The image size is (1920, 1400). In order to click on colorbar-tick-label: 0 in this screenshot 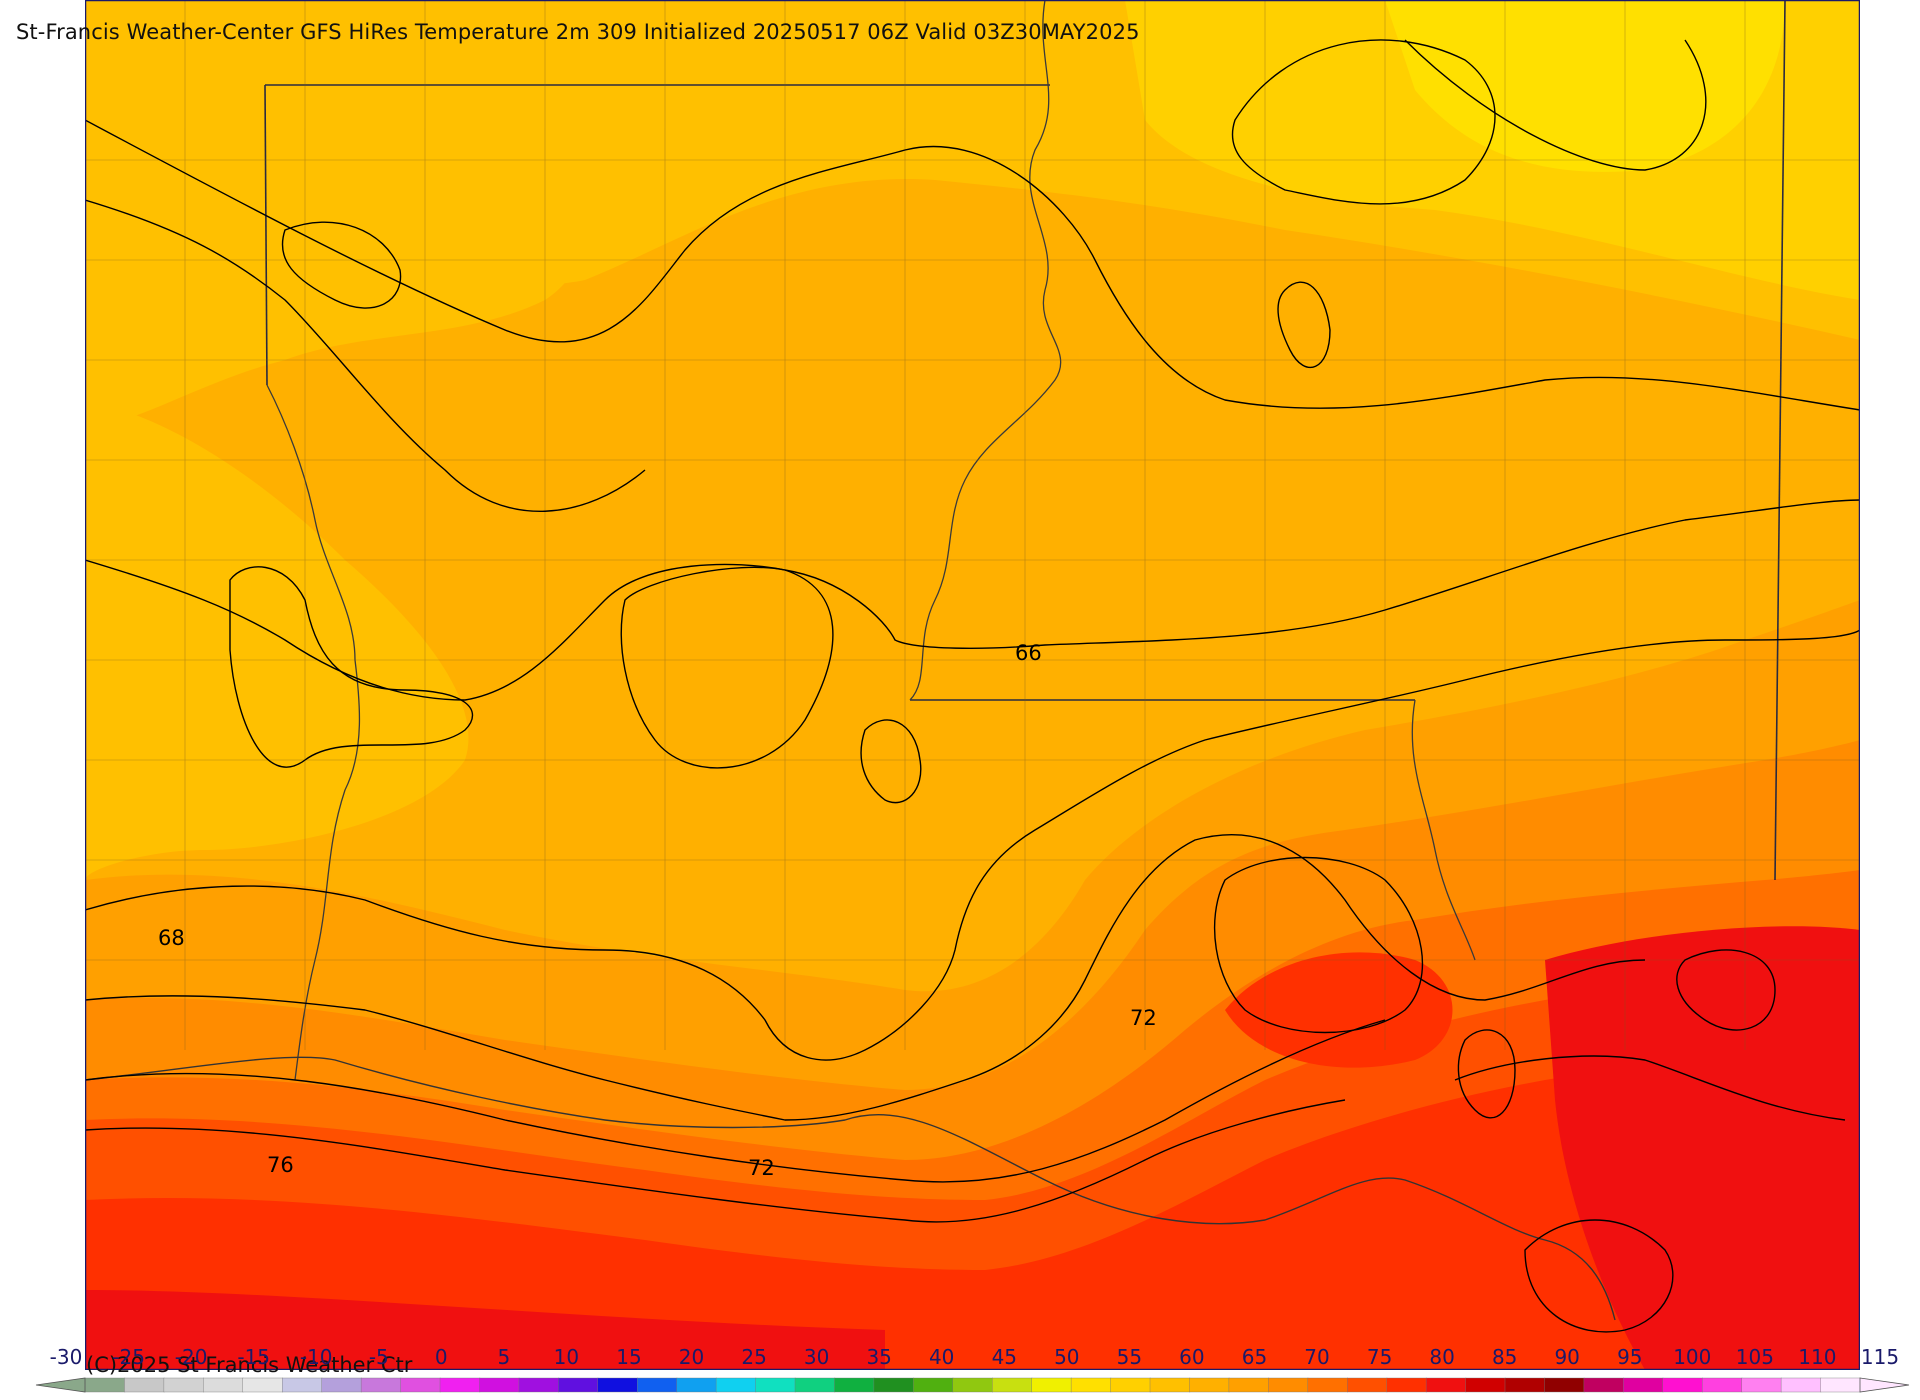, I will do `click(441, 1357)`.